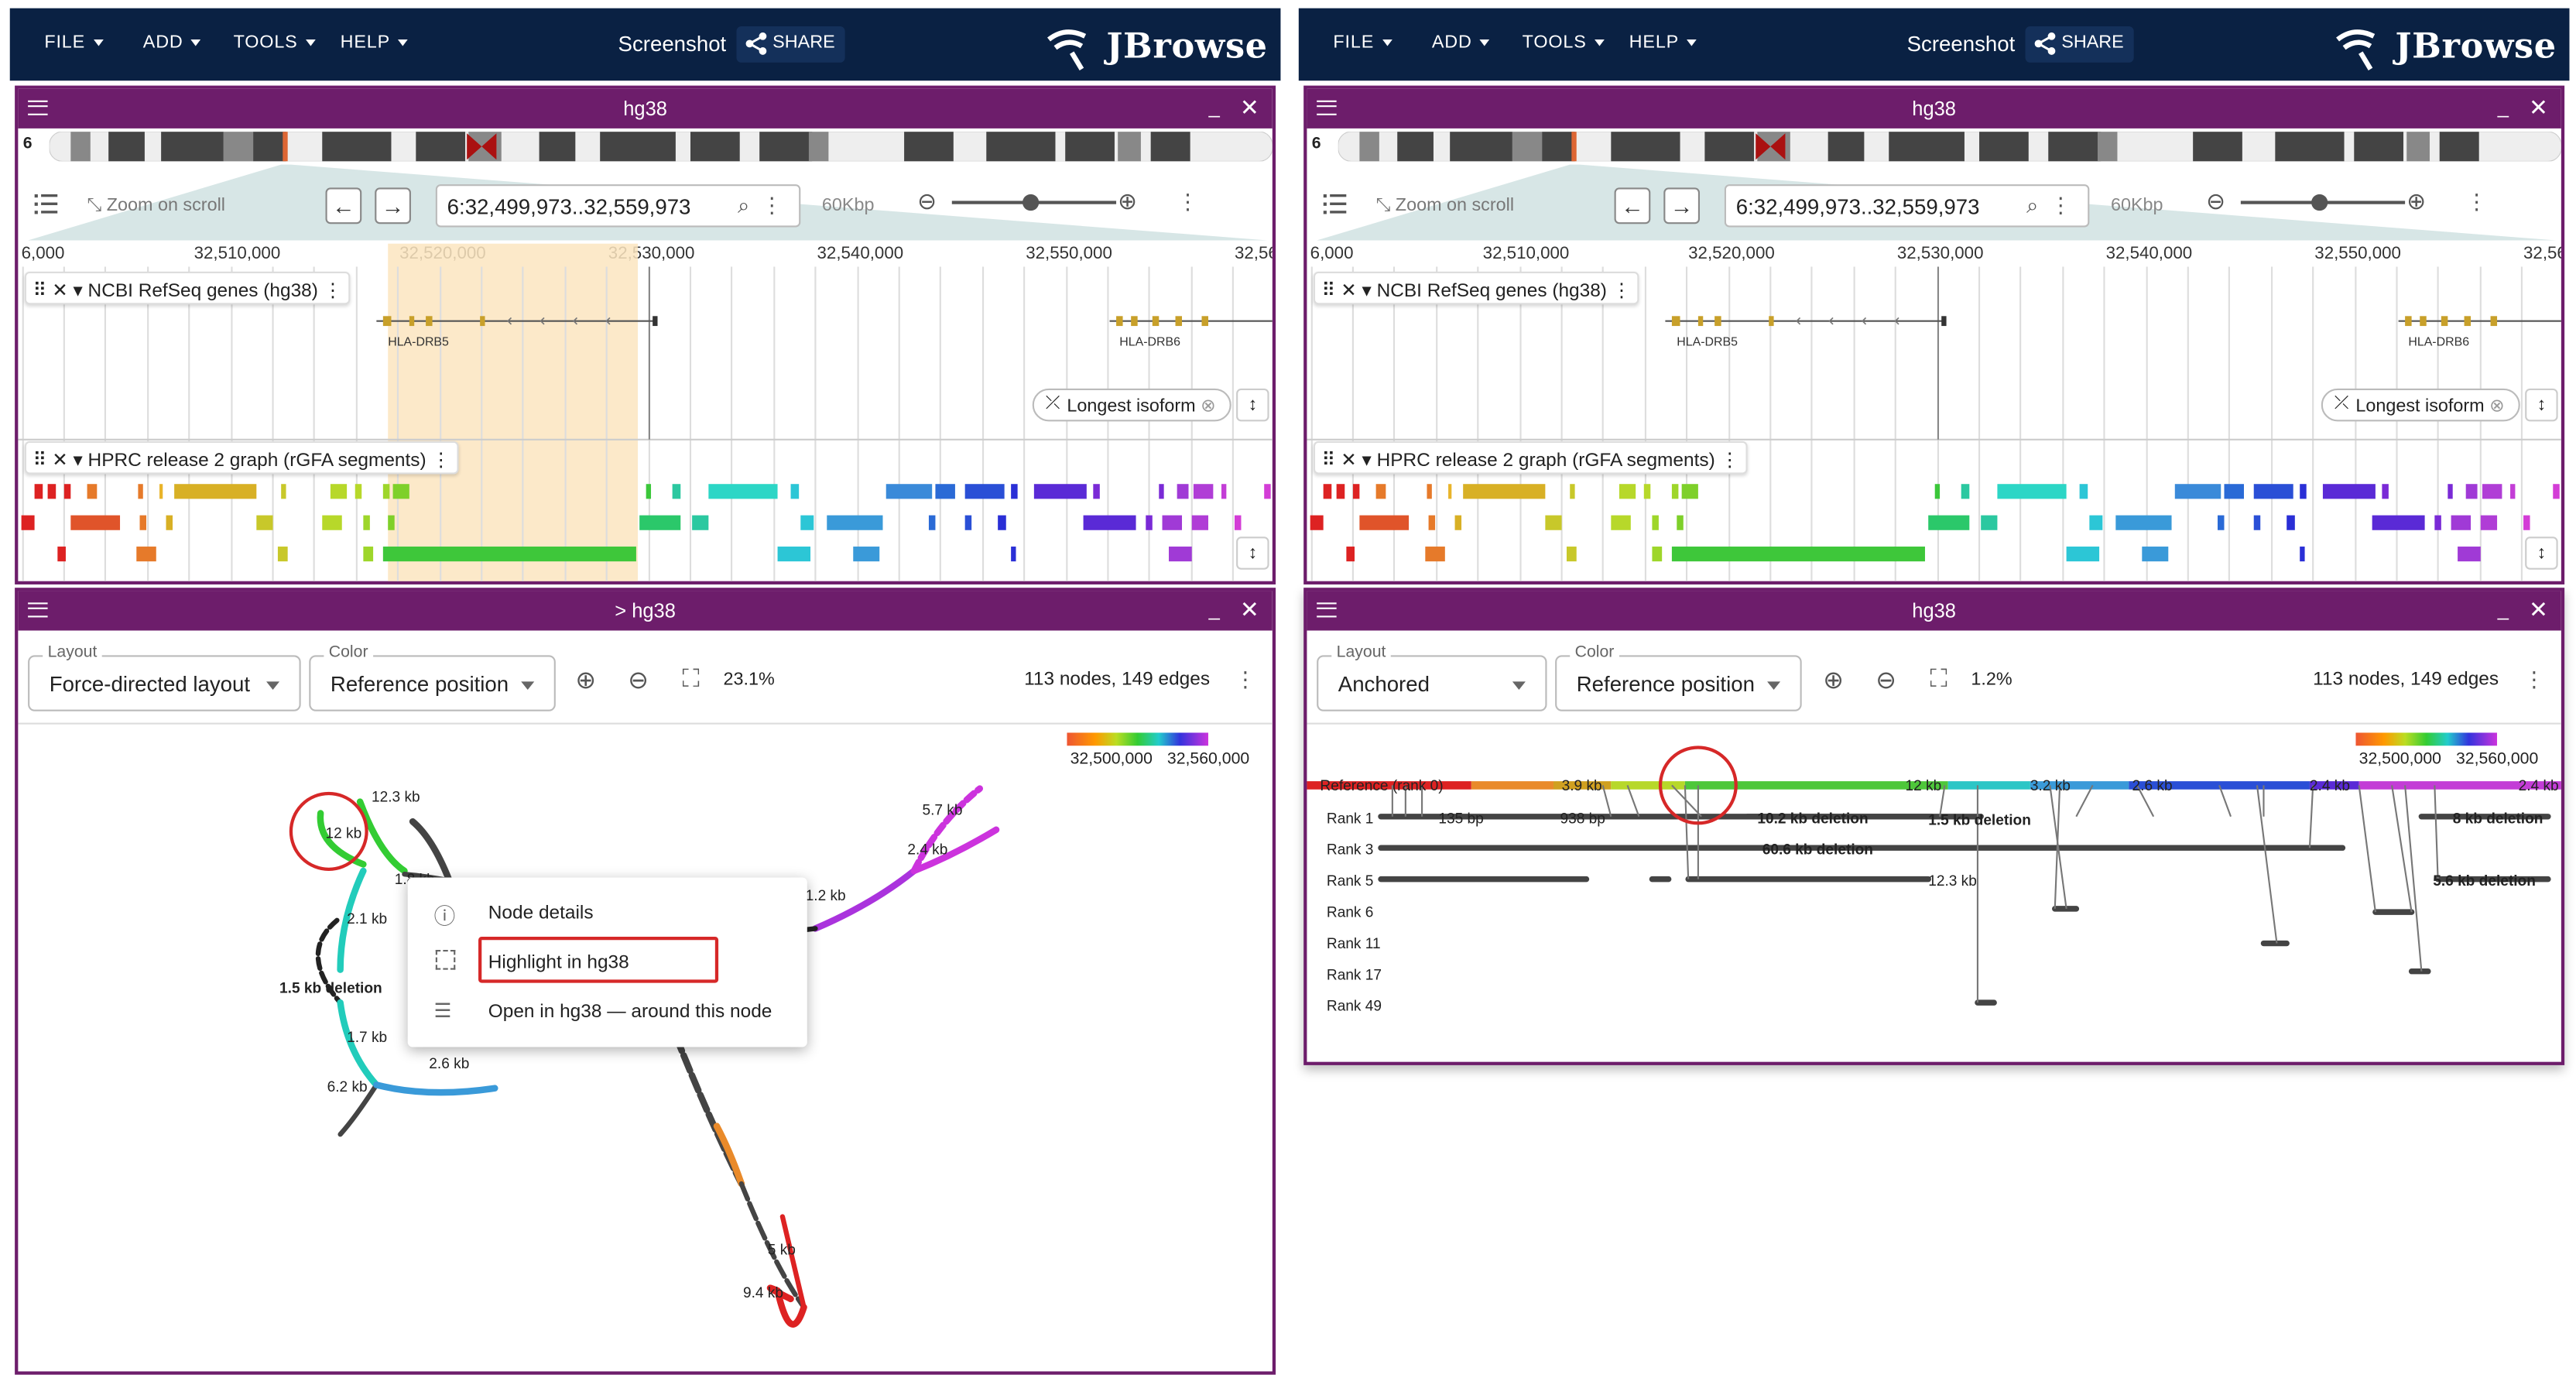  Describe the element at coordinates (1035, 202) in the screenshot. I see `zoom-slider` at that location.